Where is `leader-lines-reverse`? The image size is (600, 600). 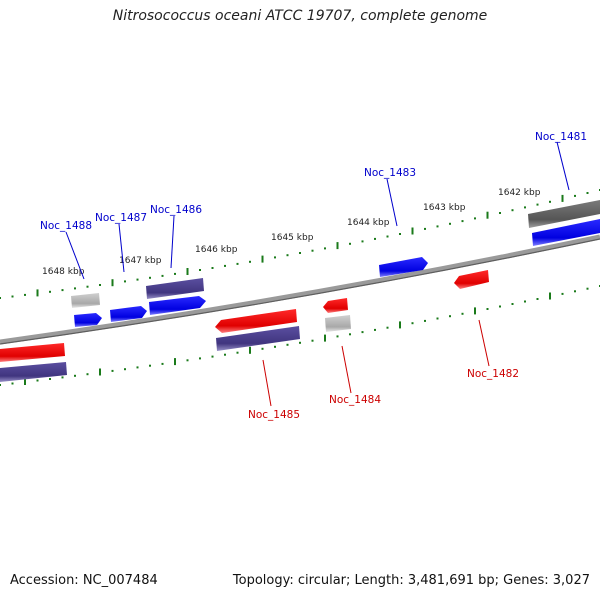 leader-lines-reverse is located at coordinates (376, 363).